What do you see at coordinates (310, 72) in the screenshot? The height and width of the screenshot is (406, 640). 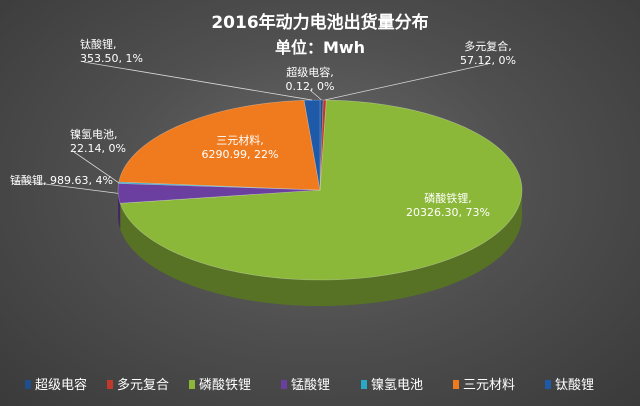 I see `slice-label-超级电容: 超级电容,` at bounding box center [310, 72].